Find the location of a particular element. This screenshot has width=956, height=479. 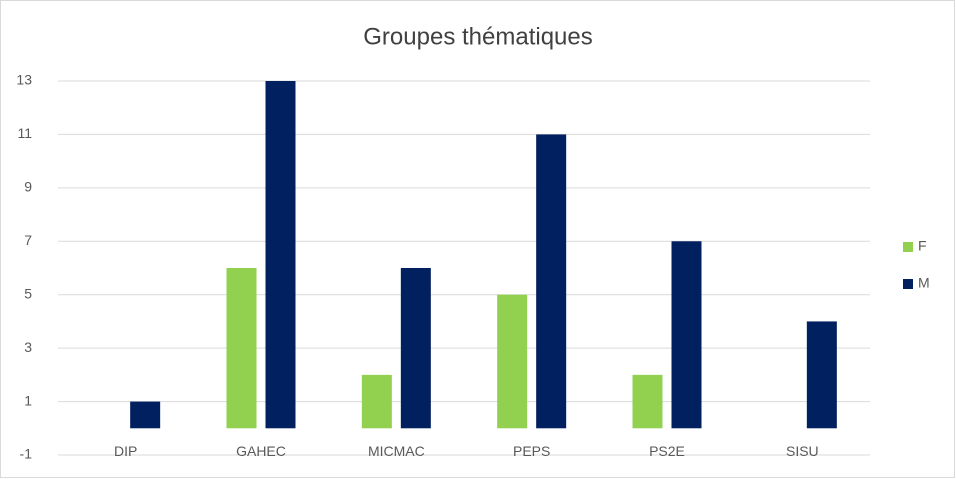

x-tick-label: SISU is located at coordinates (802, 451).